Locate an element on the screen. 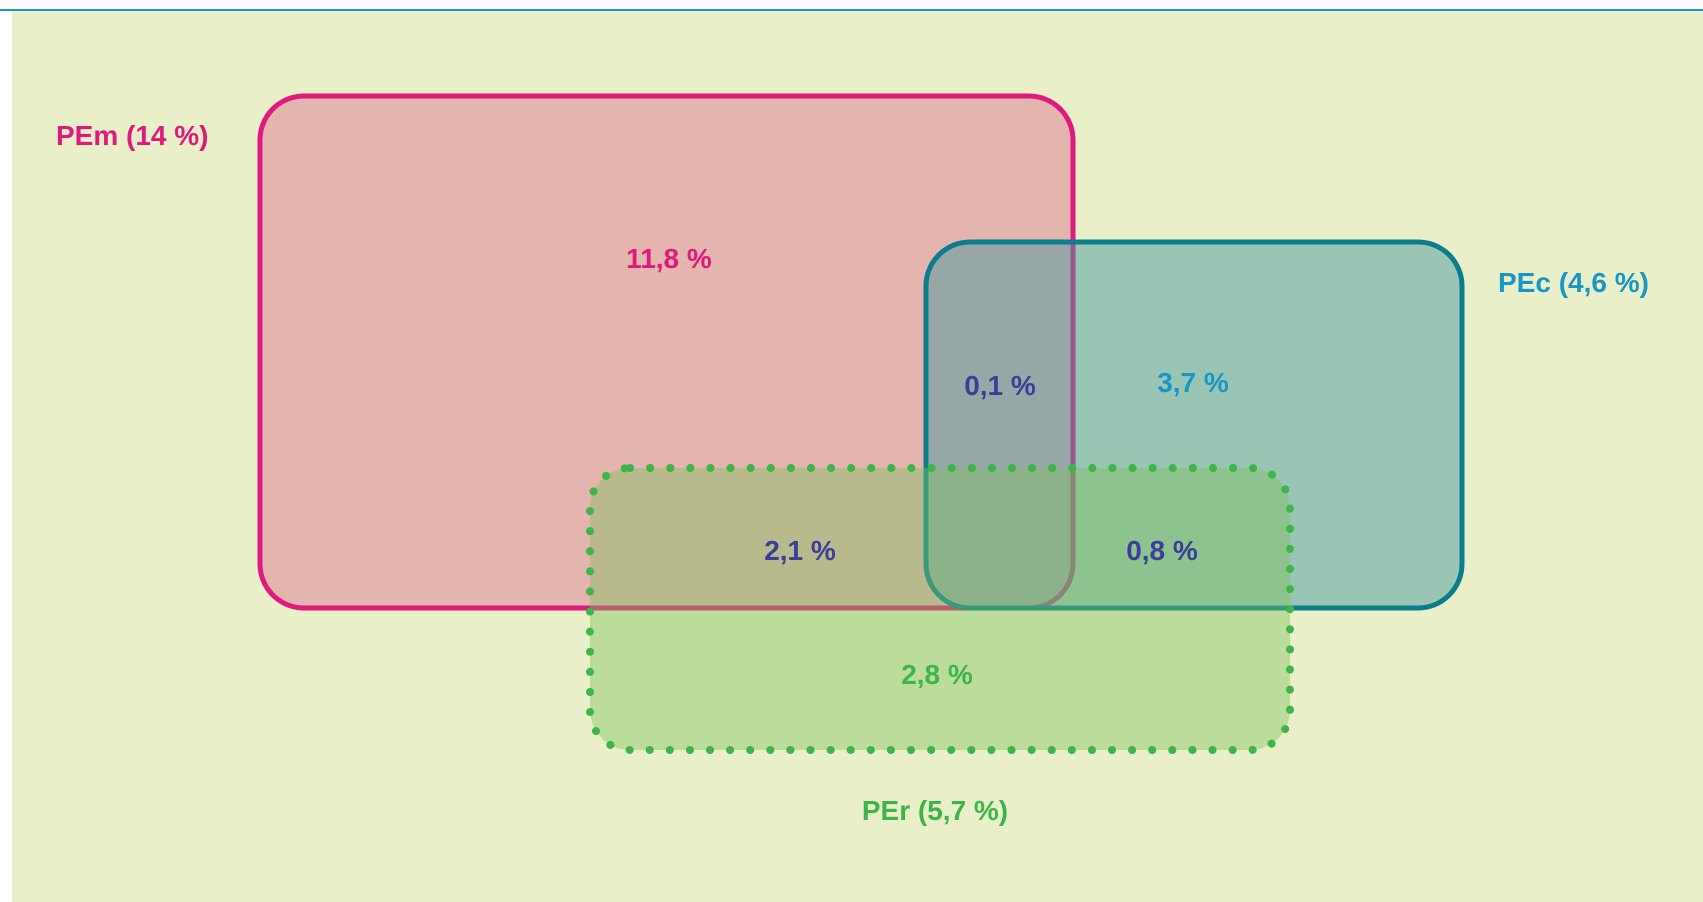 The height and width of the screenshot is (902, 1703). region-pem-only-value: 11,8 % is located at coordinates (669, 258).